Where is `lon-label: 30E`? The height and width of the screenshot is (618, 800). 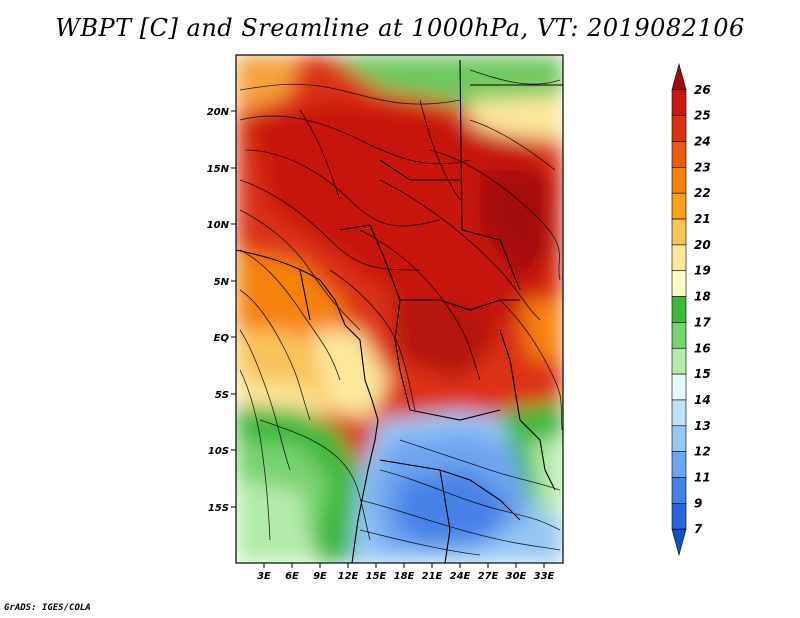 lon-label: 30E is located at coordinates (516, 576).